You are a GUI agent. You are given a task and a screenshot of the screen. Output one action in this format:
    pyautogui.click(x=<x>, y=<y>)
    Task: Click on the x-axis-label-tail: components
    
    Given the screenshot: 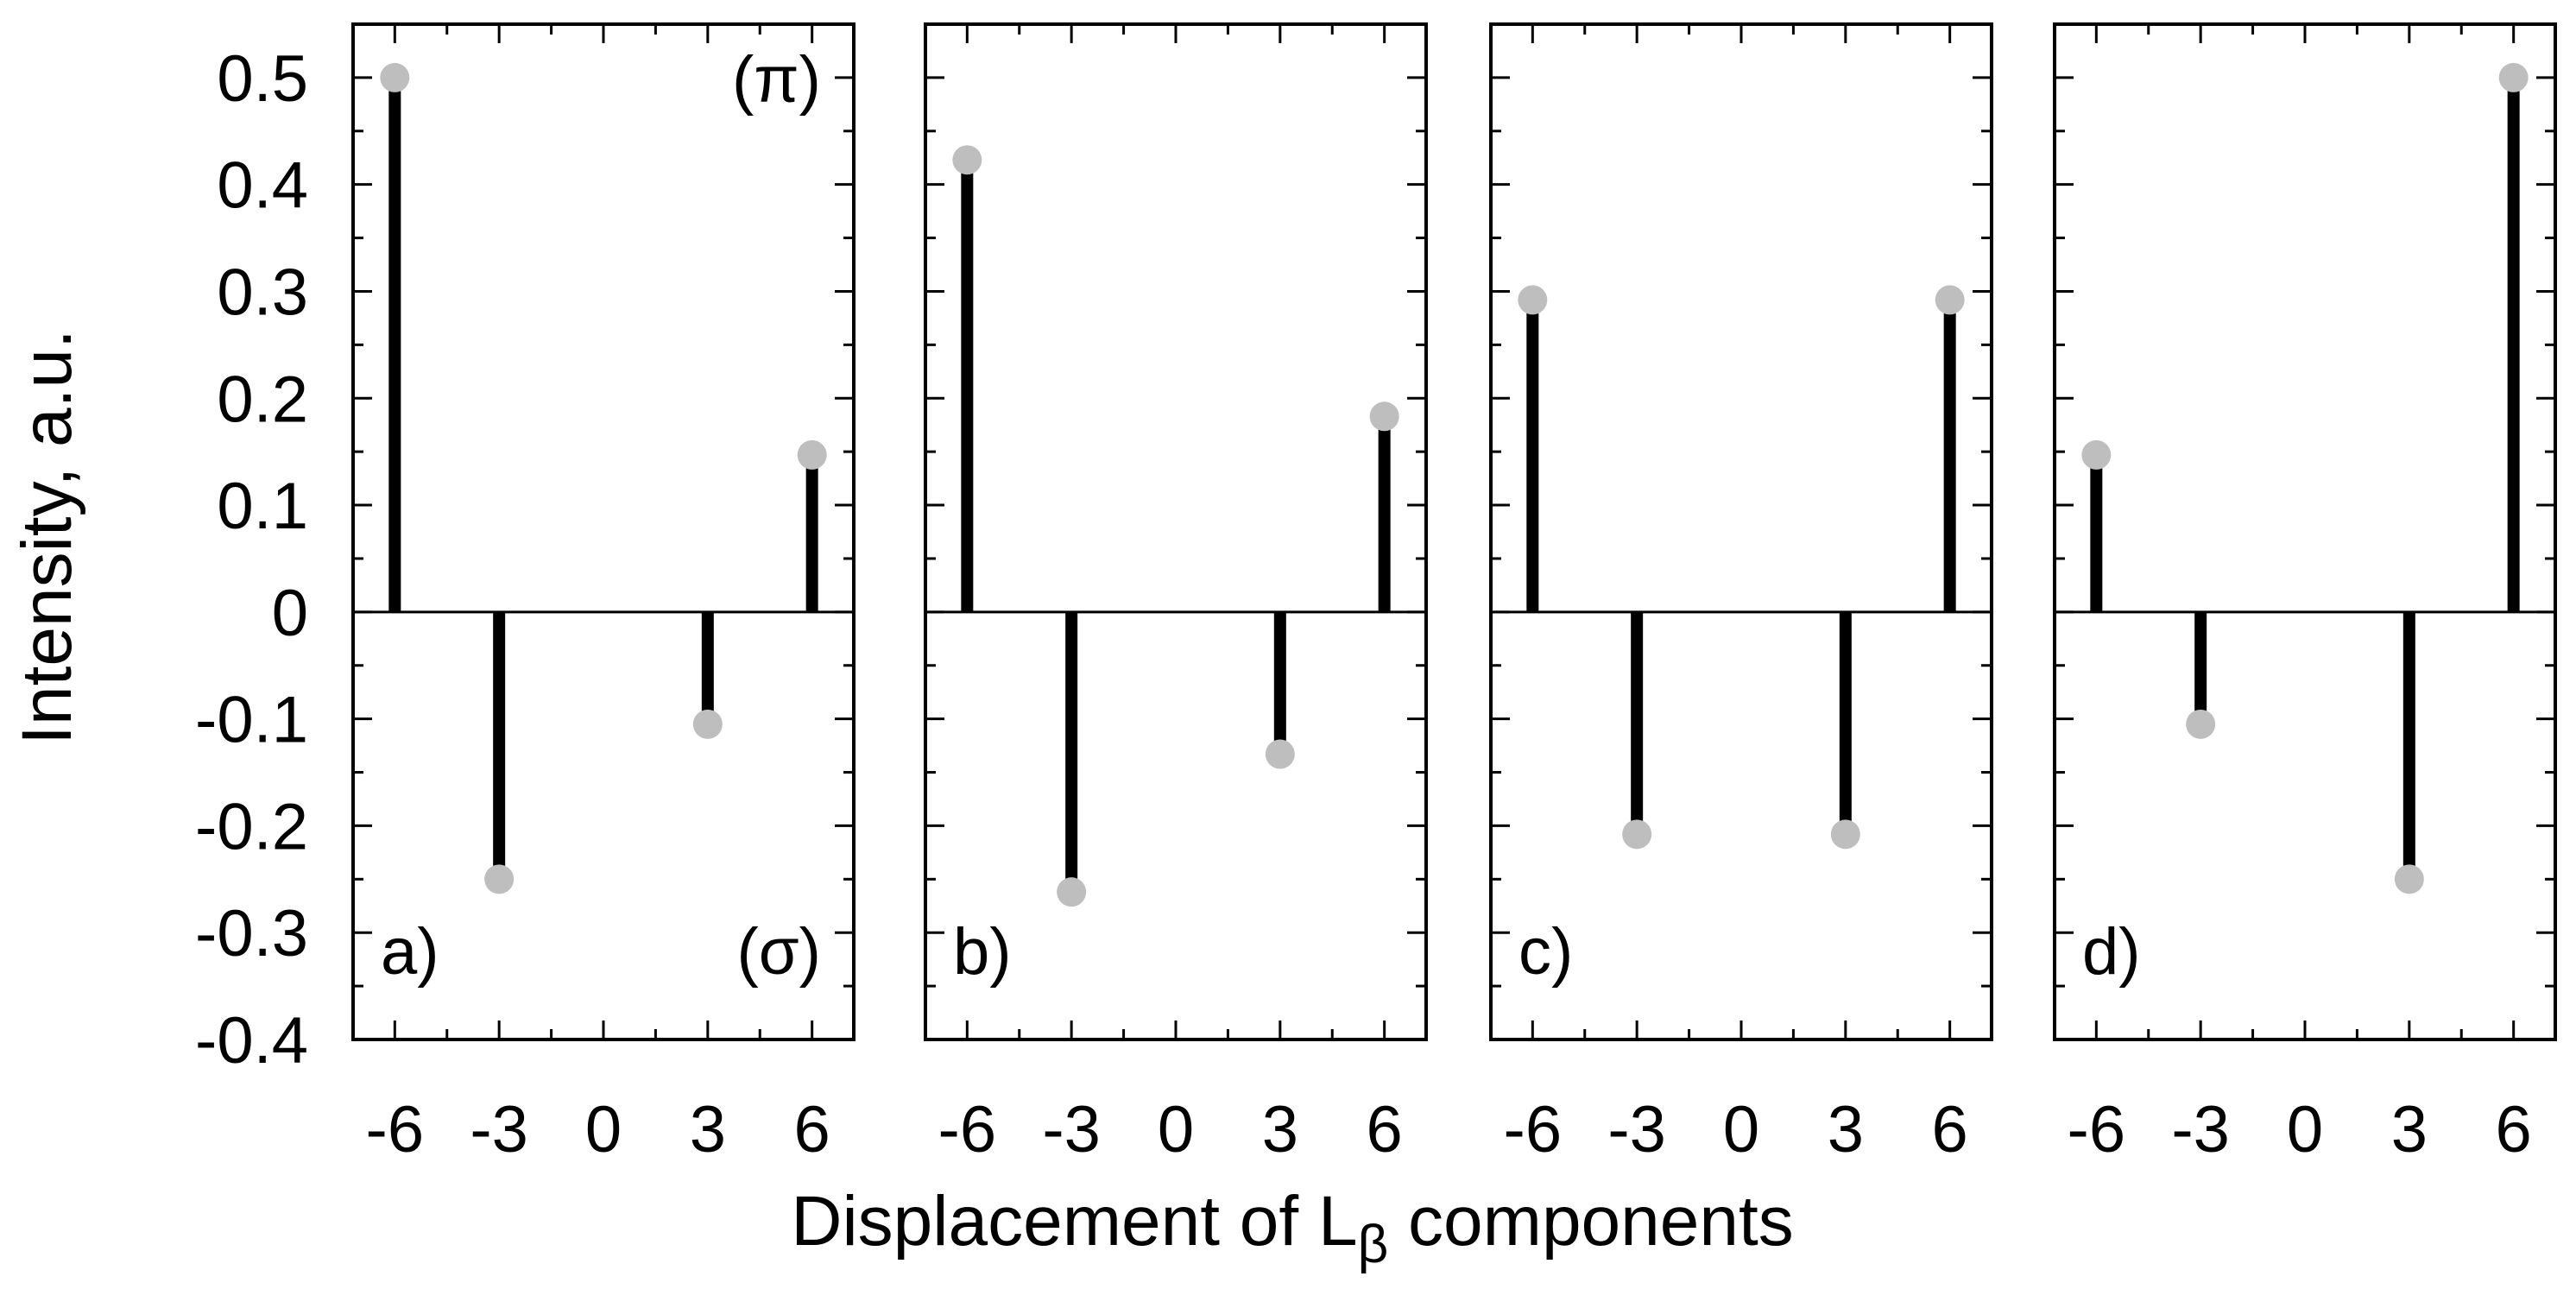 What is the action you would take?
    pyautogui.click(x=1591, y=1221)
    